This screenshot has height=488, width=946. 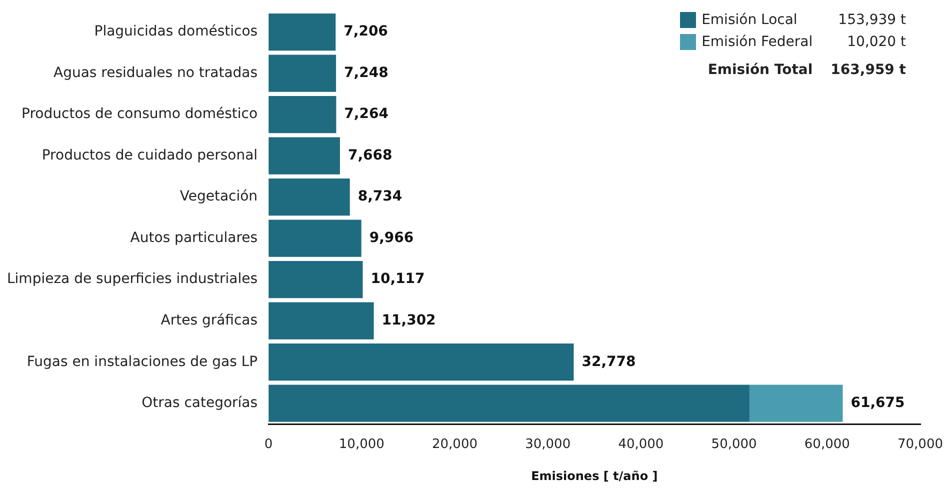 What do you see at coordinates (609, 362) in the screenshot?
I see `total-label: 32,778` at bounding box center [609, 362].